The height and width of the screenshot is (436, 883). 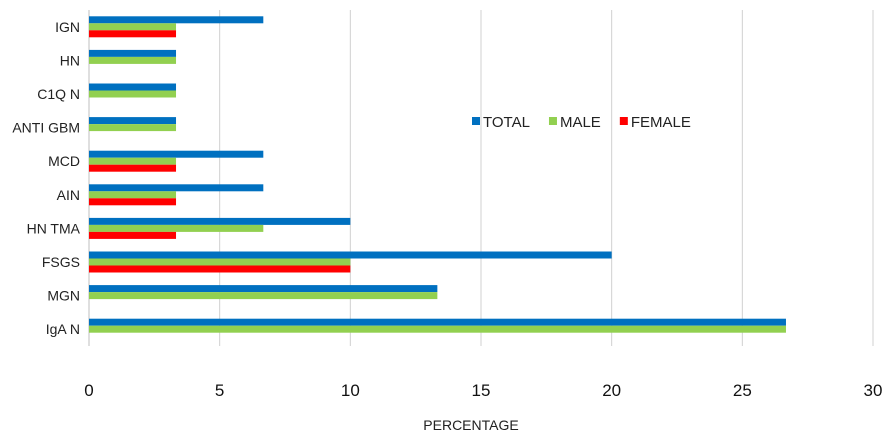 I want to click on bar-male-ain, so click(x=133, y=195).